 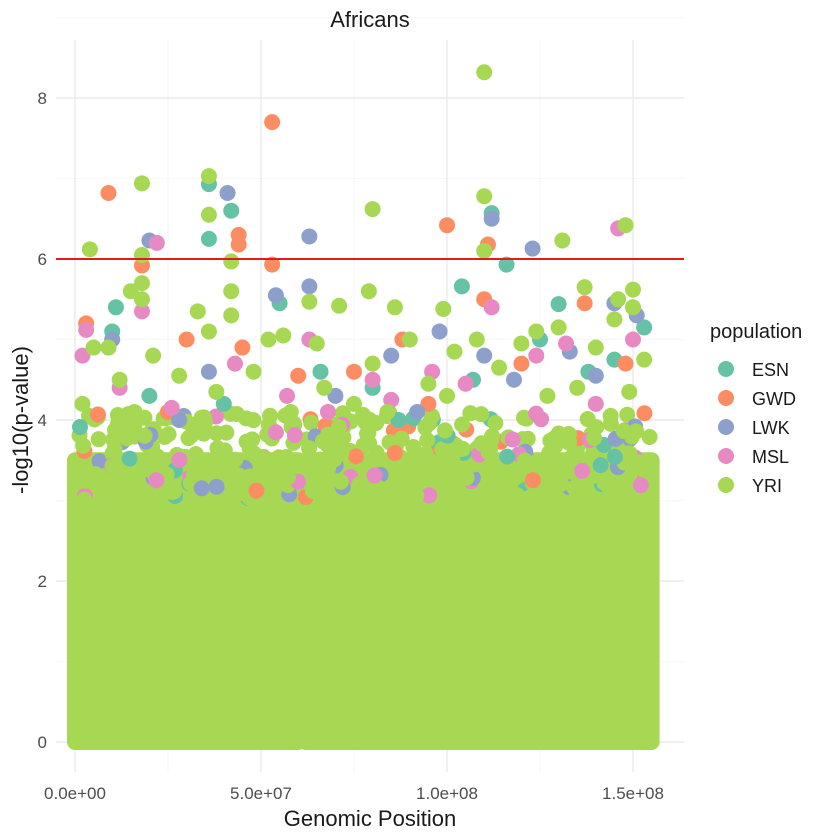 I want to click on legend-label-msl: MSL, so click(x=770, y=457).